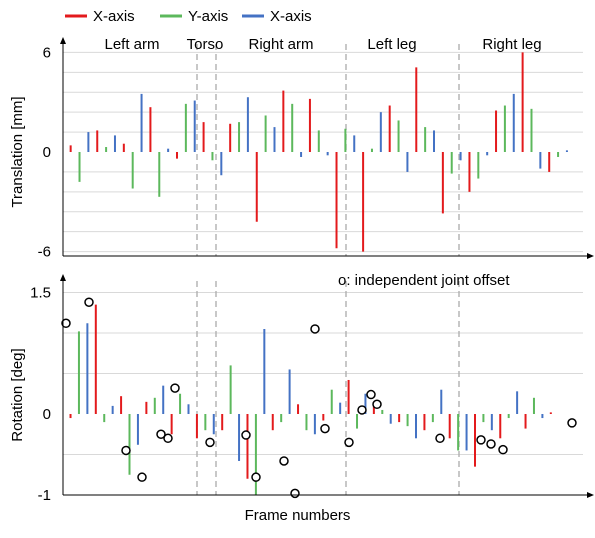  What do you see at coordinates (205, 44) in the screenshot?
I see `group-label: Torso` at bounding box center [205, 44].